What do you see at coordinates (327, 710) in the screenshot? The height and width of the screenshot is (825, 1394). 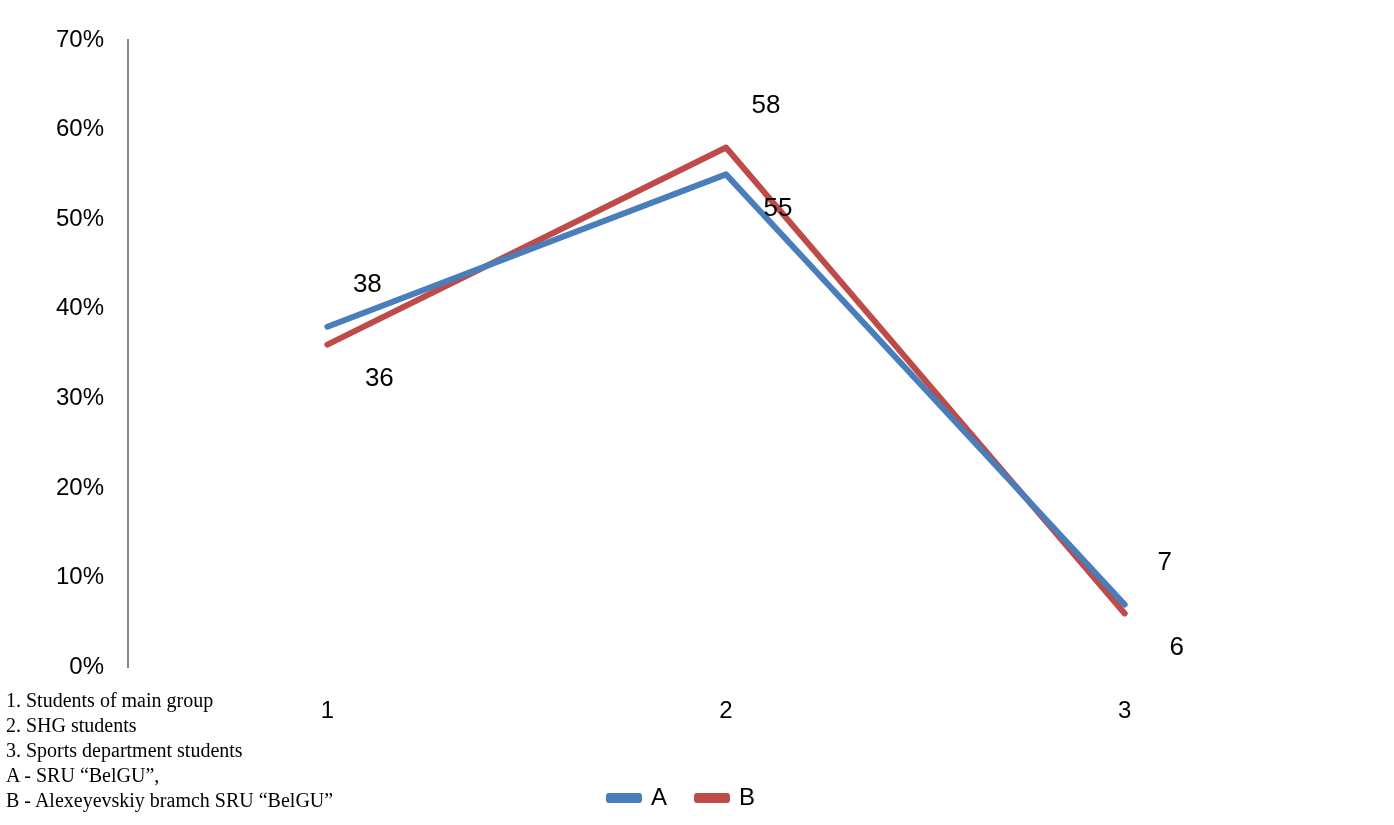 I see `x-tick-label: 1` at bounding box center [327, 710].